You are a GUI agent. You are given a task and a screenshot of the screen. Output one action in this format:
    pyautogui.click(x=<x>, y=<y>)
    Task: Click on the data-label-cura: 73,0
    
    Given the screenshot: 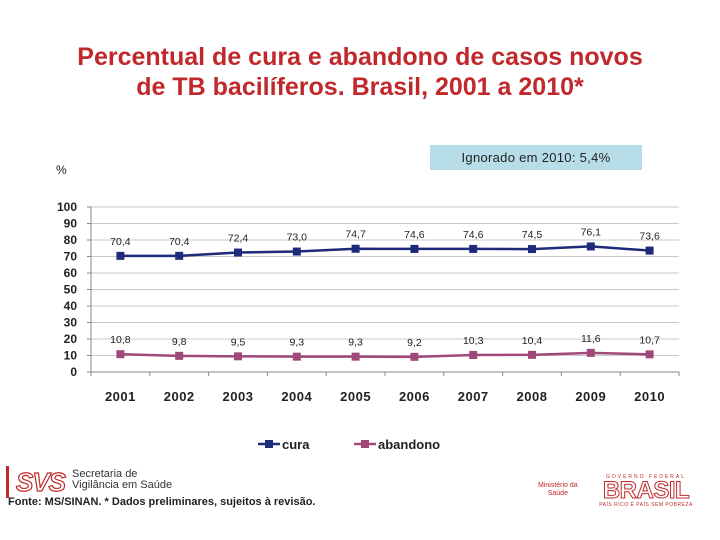 What is the action you would take?
    pyautogui.click(x=297, y=238)
    